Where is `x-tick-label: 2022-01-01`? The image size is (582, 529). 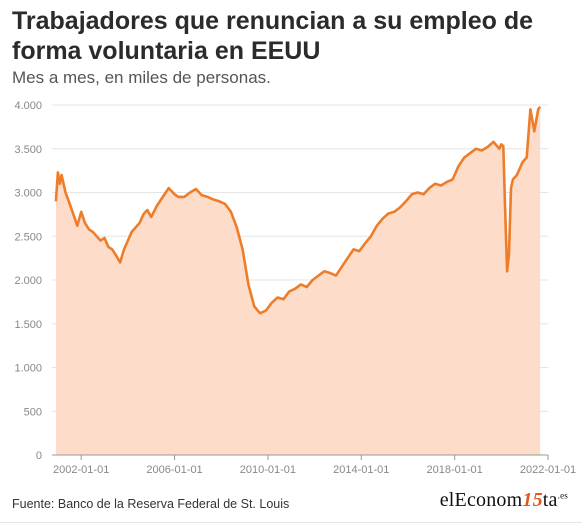
x-tick-label: 2022-01-01 is located at coordinates (548, 470).